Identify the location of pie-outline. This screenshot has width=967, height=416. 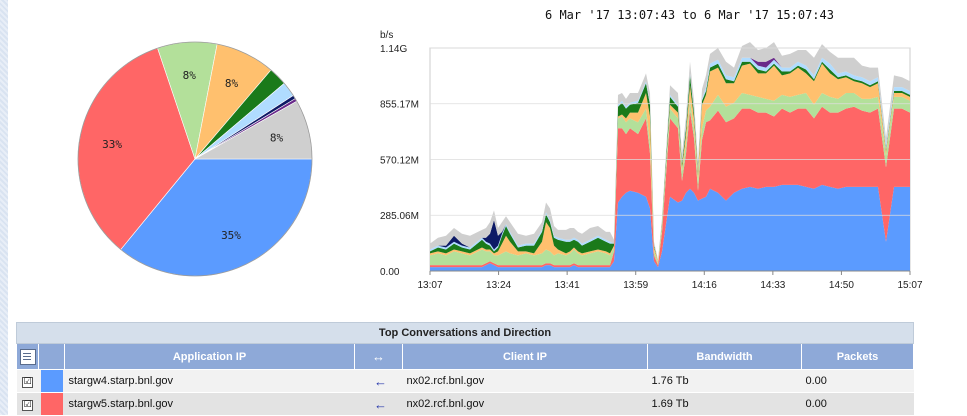
(195, 159).